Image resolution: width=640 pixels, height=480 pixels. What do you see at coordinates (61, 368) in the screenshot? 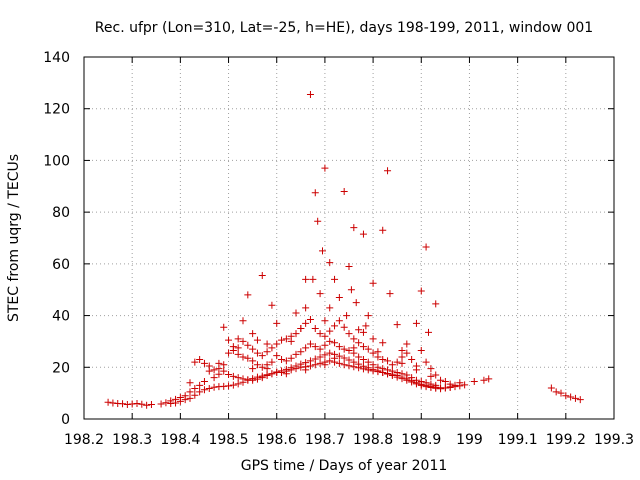
I see `y-tick-label: 20` at bounding box center [61, 368].